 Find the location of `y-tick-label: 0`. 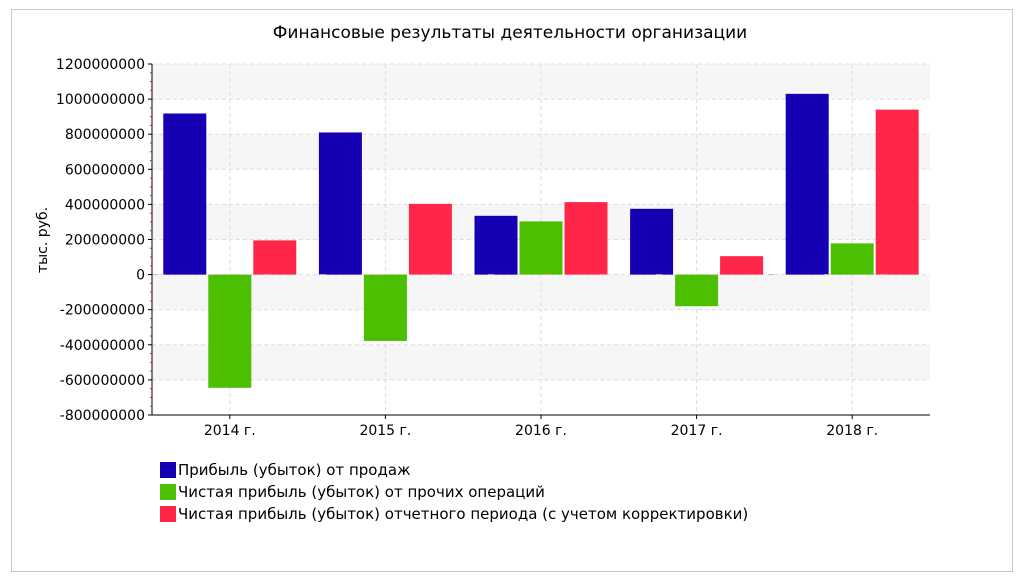

y-tick-label: 0 is located at coordinates (140, 276).